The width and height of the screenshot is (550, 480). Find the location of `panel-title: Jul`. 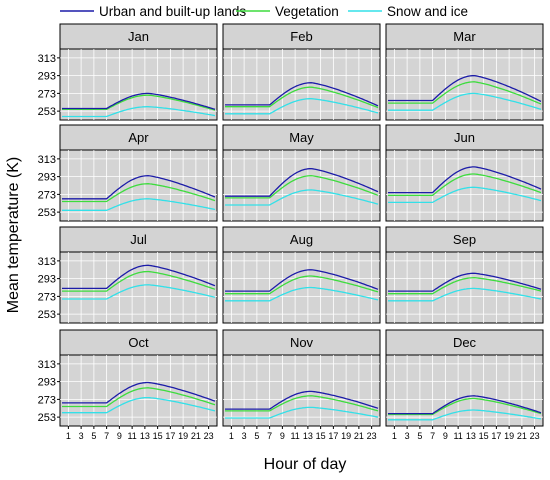

panel-title: Jul is located at coordinates (138, 239).